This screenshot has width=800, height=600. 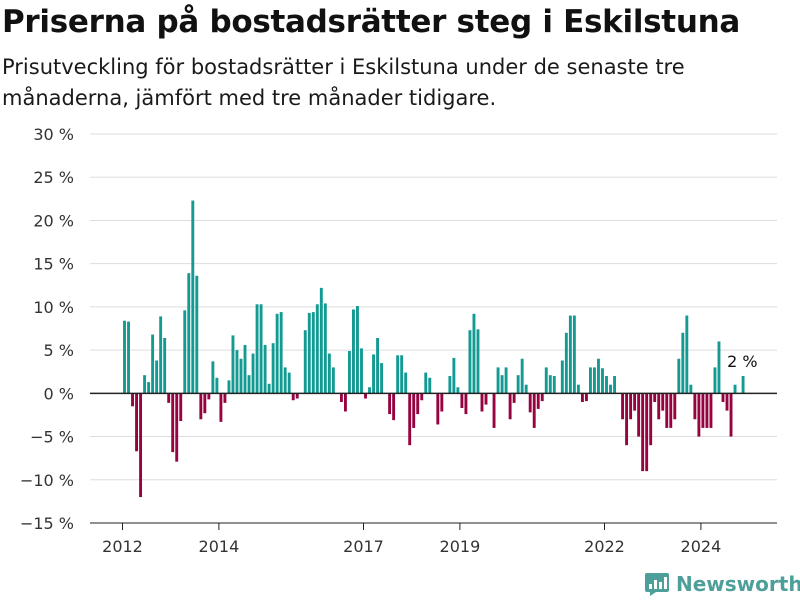 What do you see at coordinates (47, 329) in the screenshot?
I see `y-axis-labels: 30 % 25 % 20 % 15 % 10 % 5 % 0 % −5 % −10 % −15 %` at bounding box center [47, 329].